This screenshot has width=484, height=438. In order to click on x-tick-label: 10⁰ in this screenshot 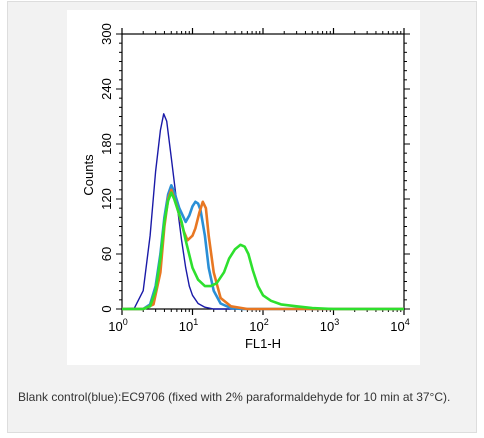, I will do `click(117, 325)`.